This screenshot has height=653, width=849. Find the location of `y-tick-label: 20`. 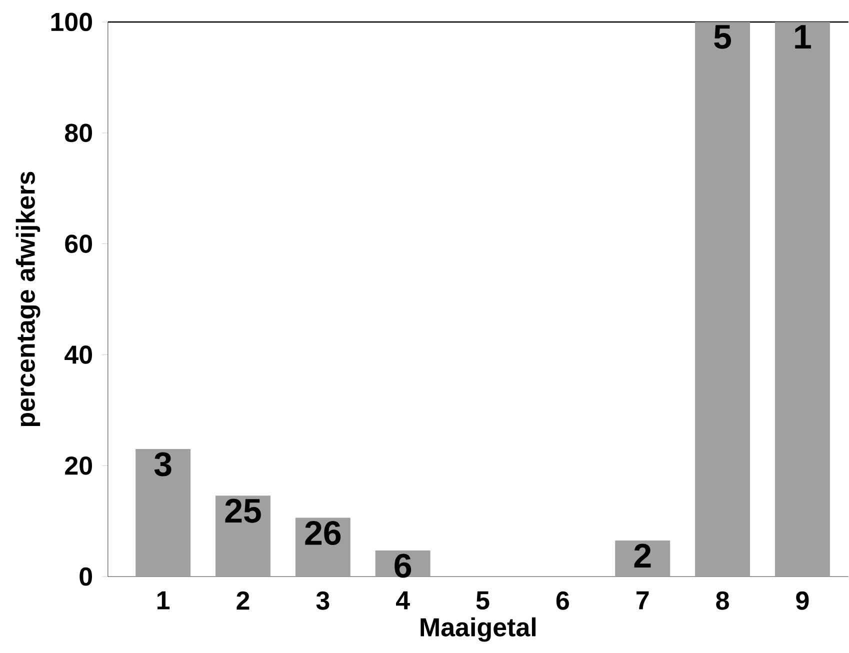

y-tick-label: 20 is located at coordinates (78, 466).